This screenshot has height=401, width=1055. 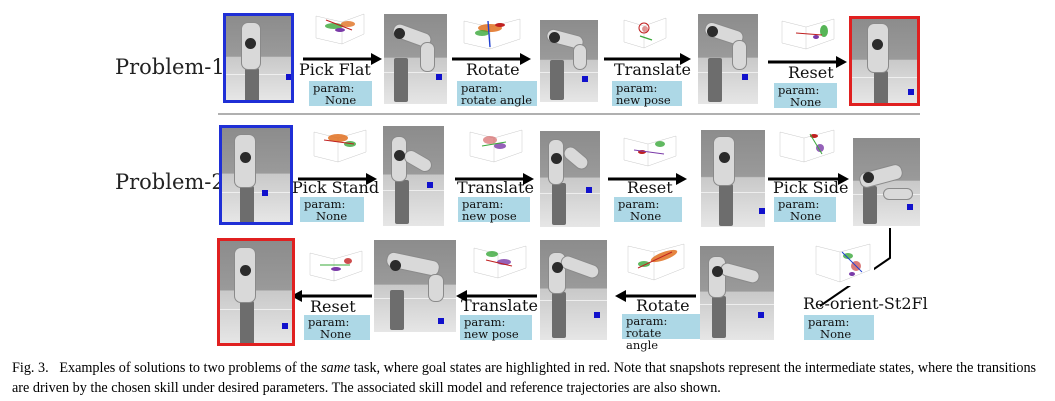 I want to click on snapshot-p2-initial, so click(x=256, y=175).